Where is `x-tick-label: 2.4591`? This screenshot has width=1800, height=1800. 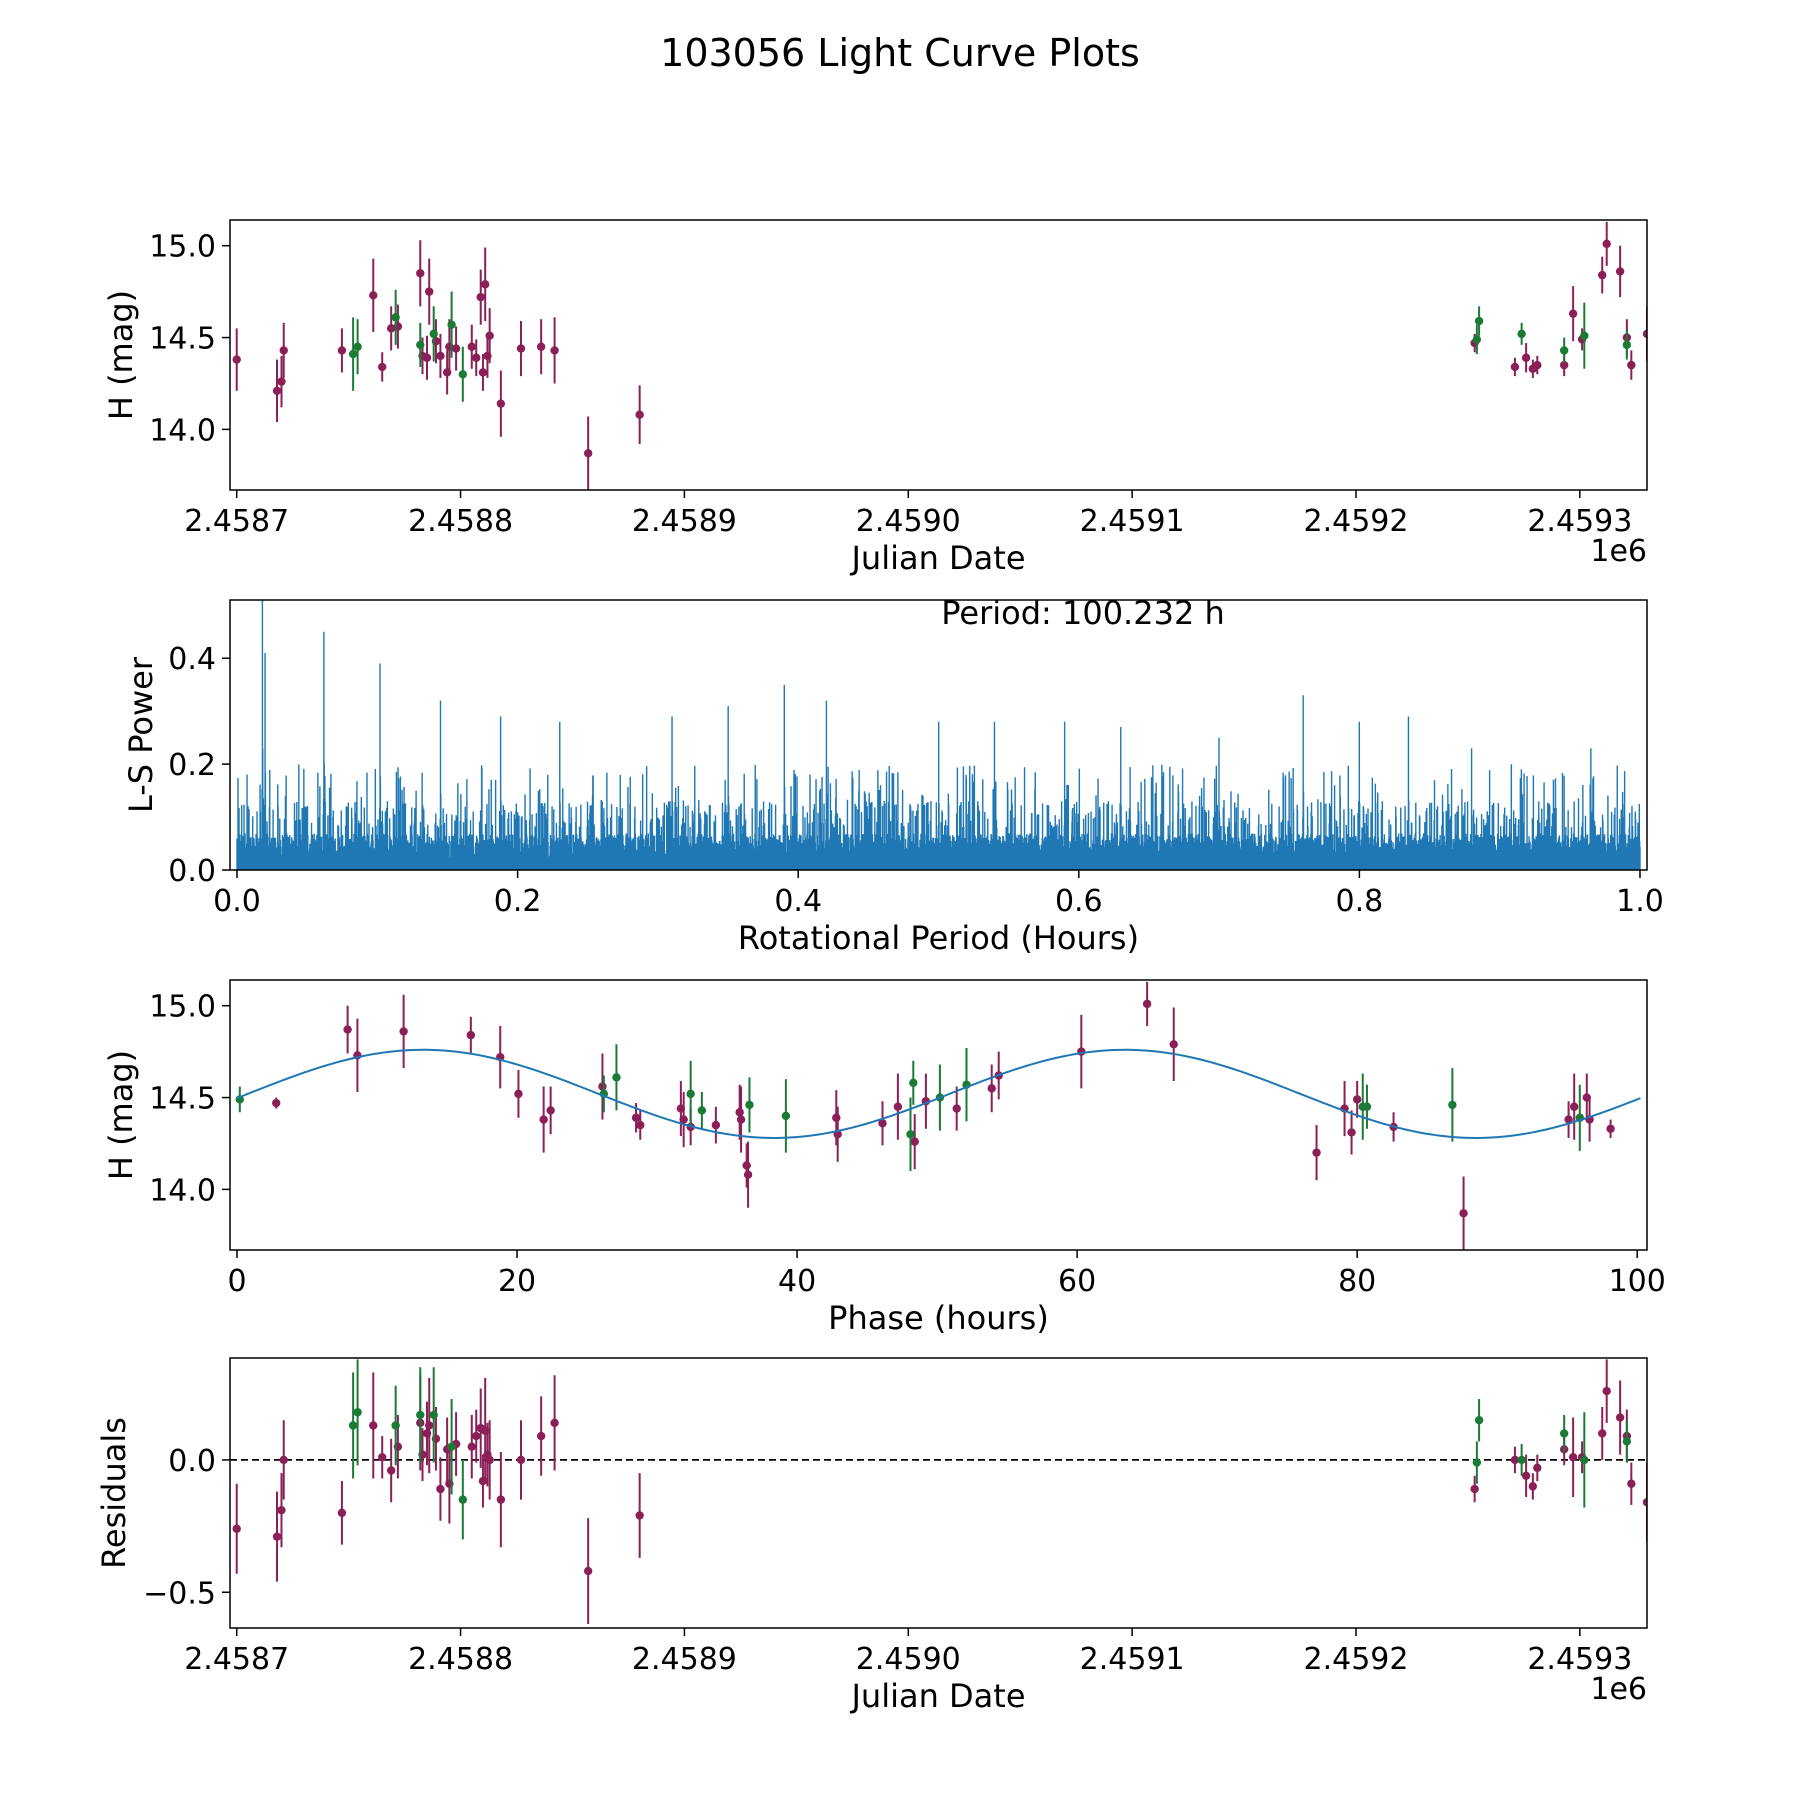
x-tick-label: 2.4591 is located at coordinates (1132, 521).